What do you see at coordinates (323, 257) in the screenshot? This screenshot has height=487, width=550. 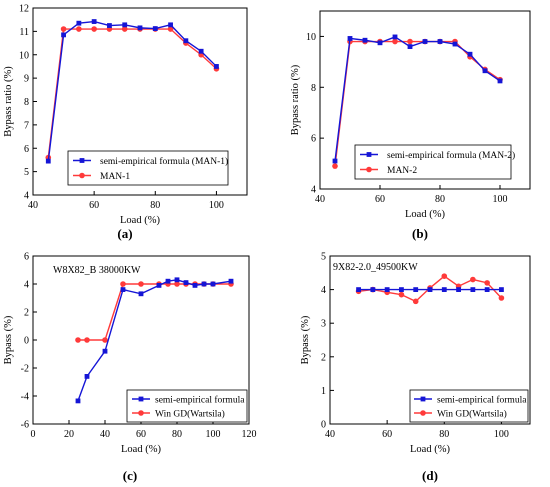 I see `y-tick-label: 5` at bounding box center [323, 257].